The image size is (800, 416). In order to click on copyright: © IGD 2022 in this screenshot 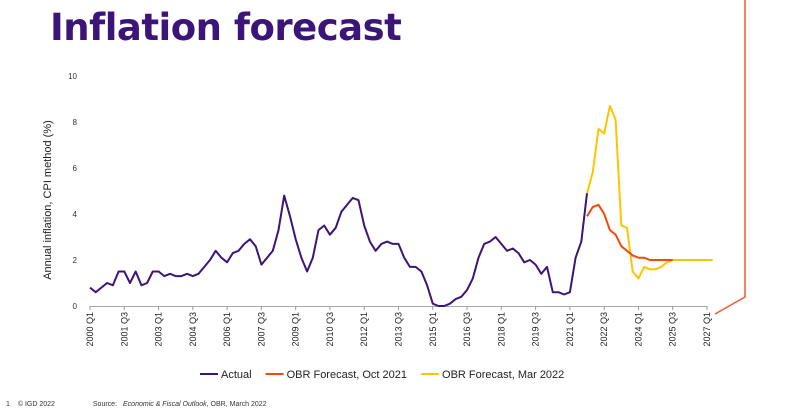, I will do `click(36, 404)`.